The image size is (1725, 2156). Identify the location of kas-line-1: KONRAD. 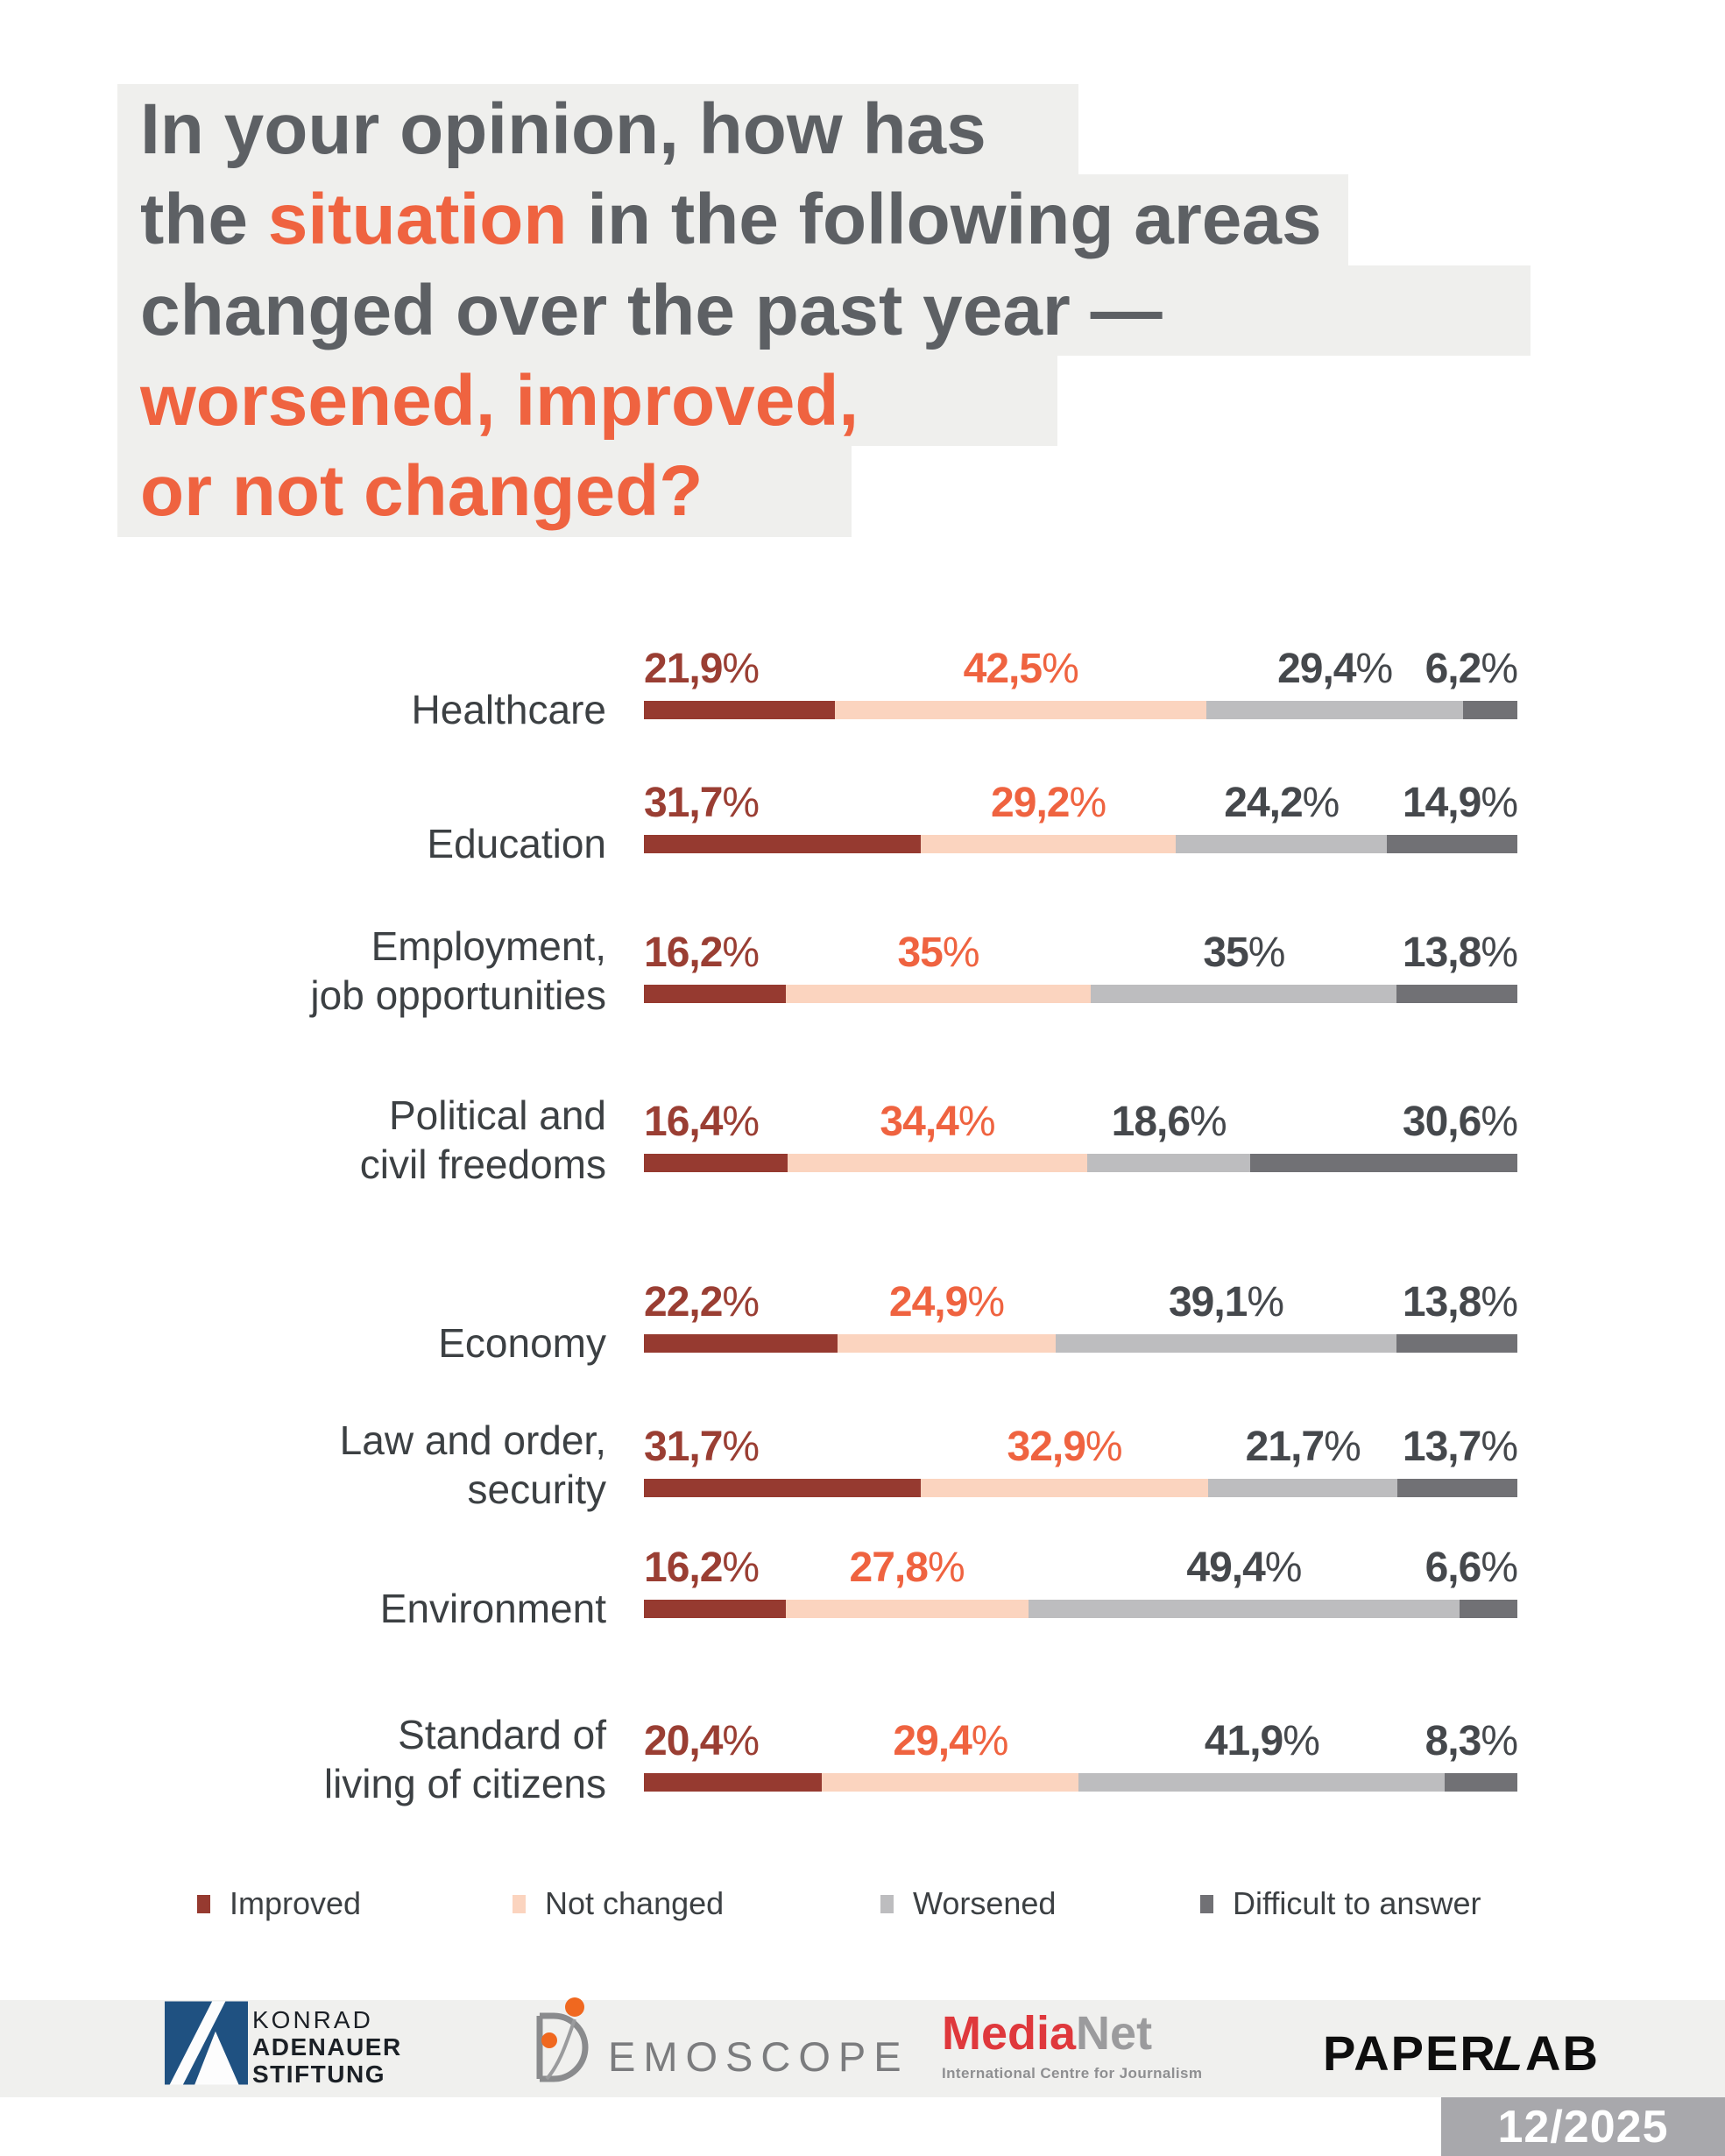
(312, 2019).